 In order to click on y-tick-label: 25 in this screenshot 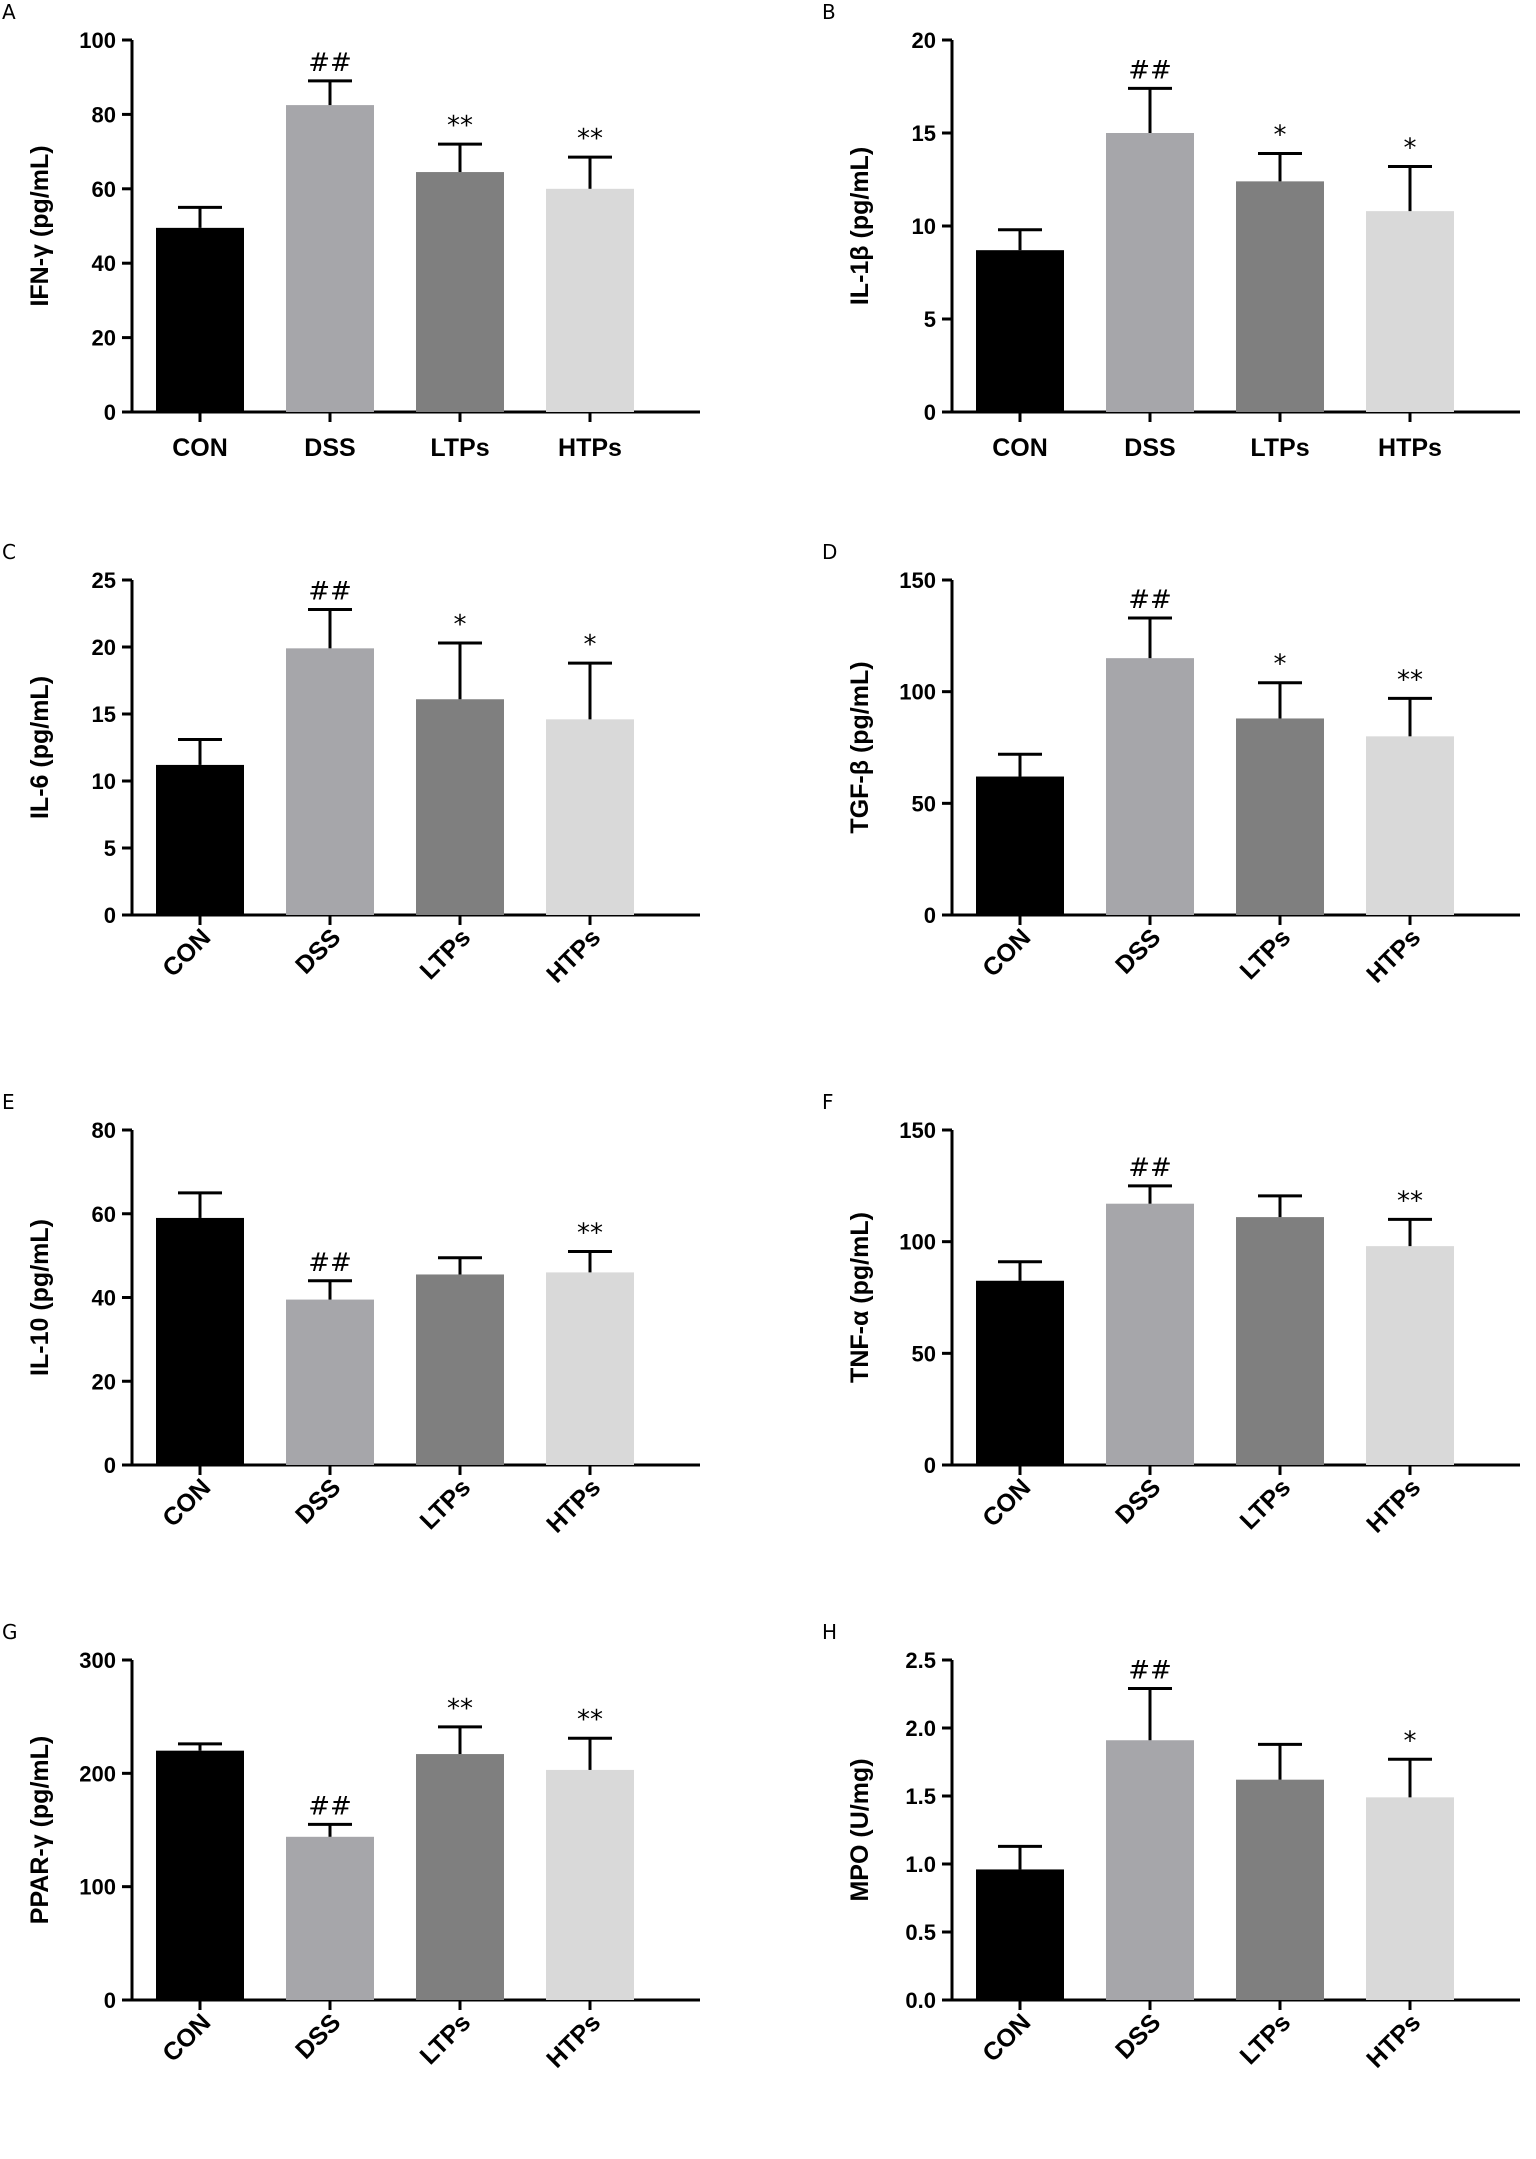, I will do `click(104, 580)`.